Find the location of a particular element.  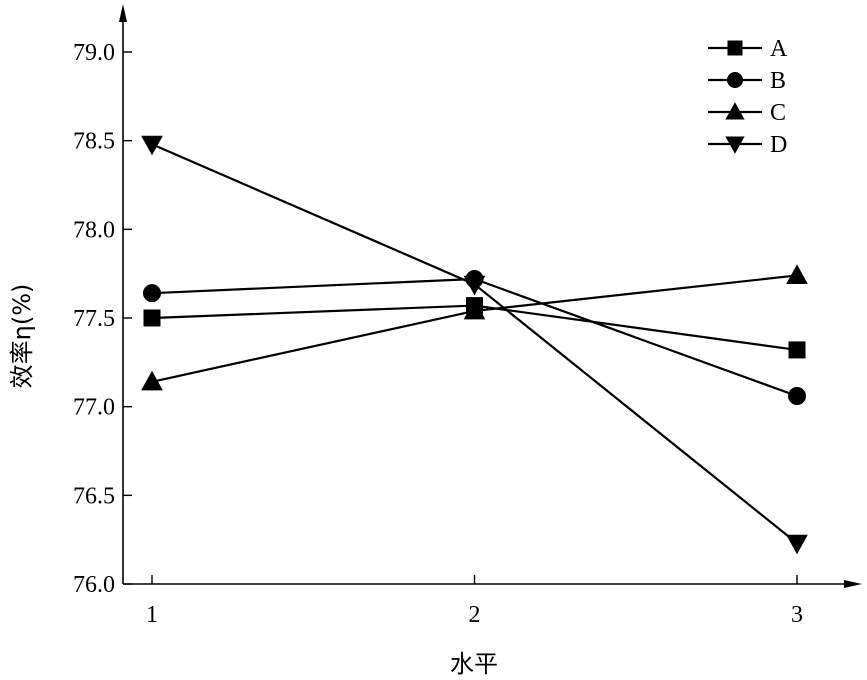

x-tick-label: 1 is located at coordinates (152, 615).